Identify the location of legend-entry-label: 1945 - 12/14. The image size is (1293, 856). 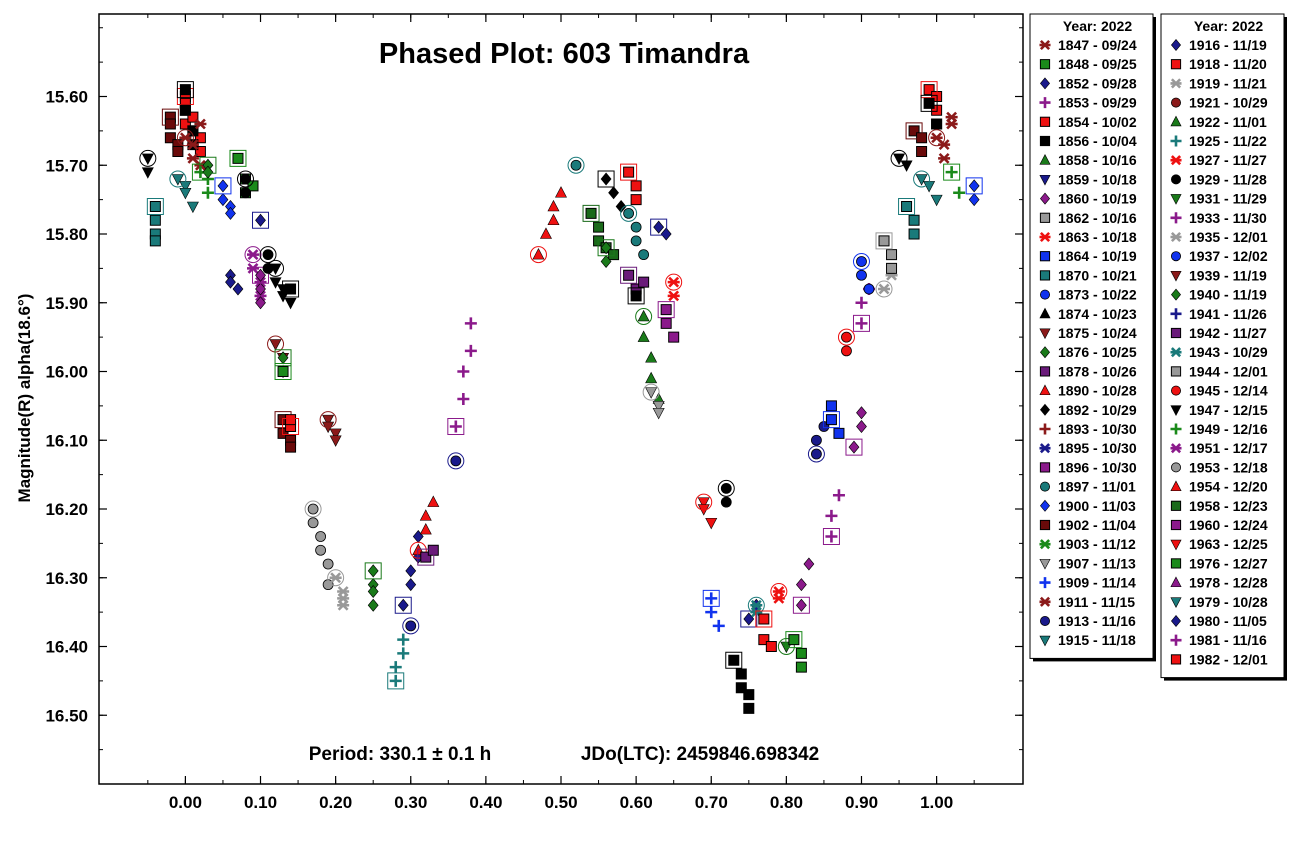
(1228, 391).